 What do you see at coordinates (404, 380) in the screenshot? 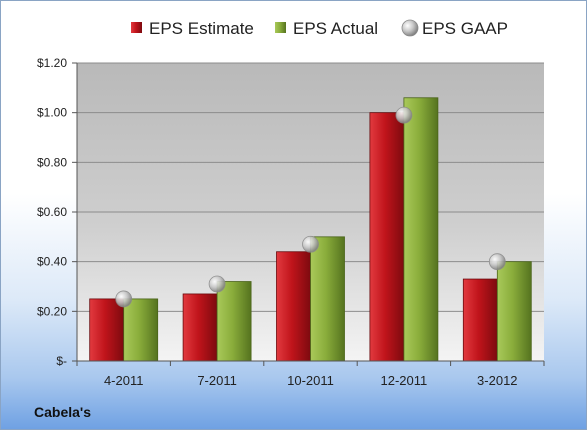
I see `x-tick-label: 12-2011` at bounding box center [404, 380].